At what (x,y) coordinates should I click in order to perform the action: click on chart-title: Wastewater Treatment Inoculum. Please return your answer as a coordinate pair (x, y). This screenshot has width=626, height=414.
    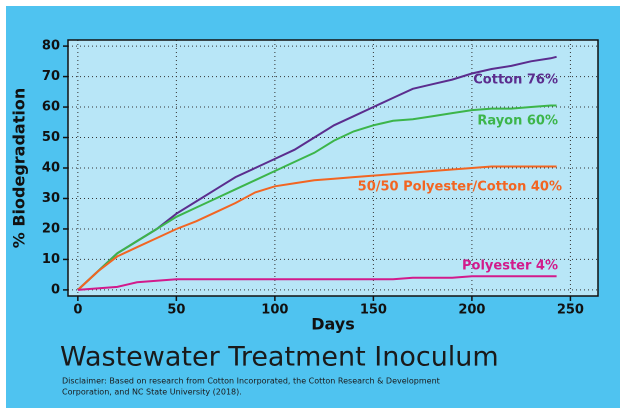
    Looking at the image, I should click on (279, 357).